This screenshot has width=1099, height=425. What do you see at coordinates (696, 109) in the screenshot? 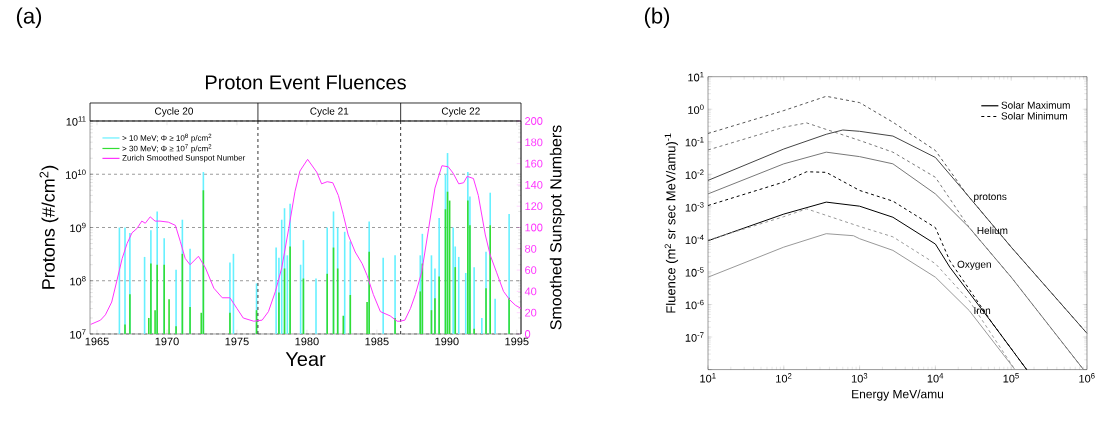
I see `y-tick-label: 10$^{0}$` at bounding box center [696, 109].